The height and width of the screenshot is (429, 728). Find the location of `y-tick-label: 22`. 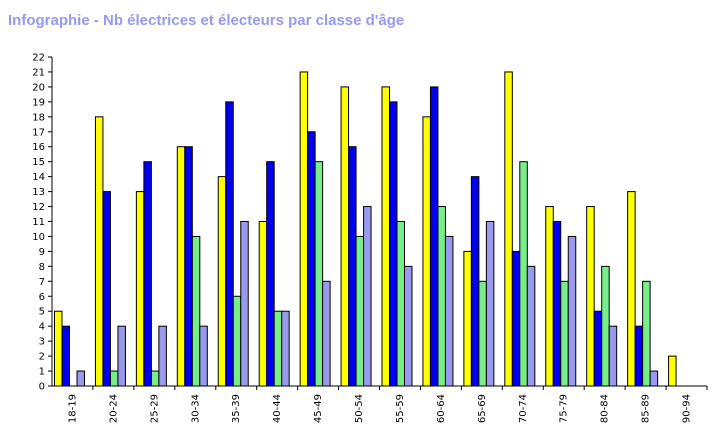

y-tick-label: 22 is located at coordinates (38, 58).